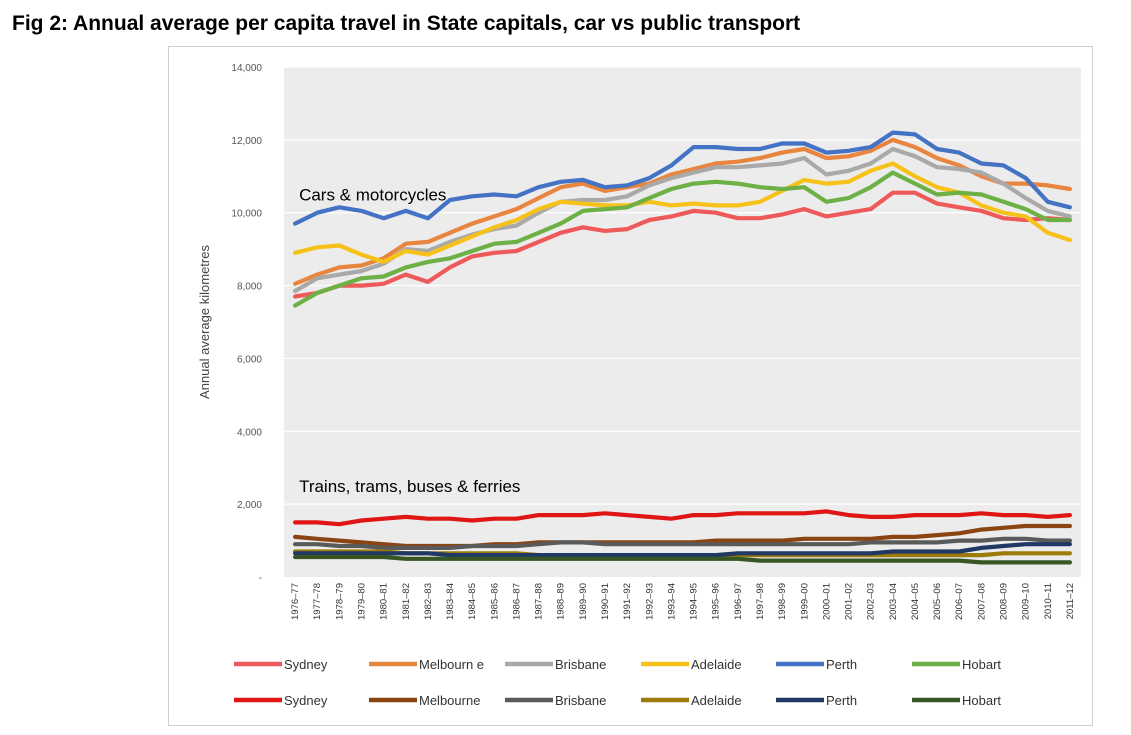  What do you see at coordinates (249, 359) in the screenshot?
I see `y-tick-label: 6,000` at bounding box center [249, 359].